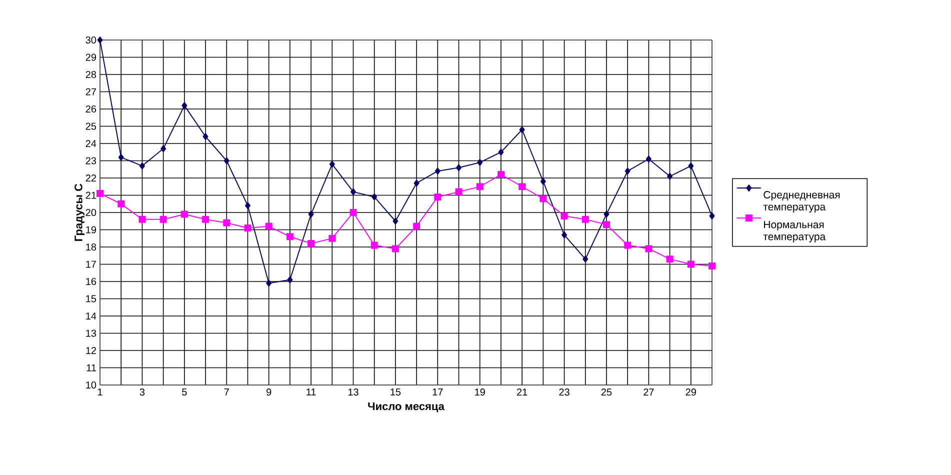 The height and width of the screenshot is (475, 951). I want to click on y-axis-title: Градусы С, so click(79, 212).